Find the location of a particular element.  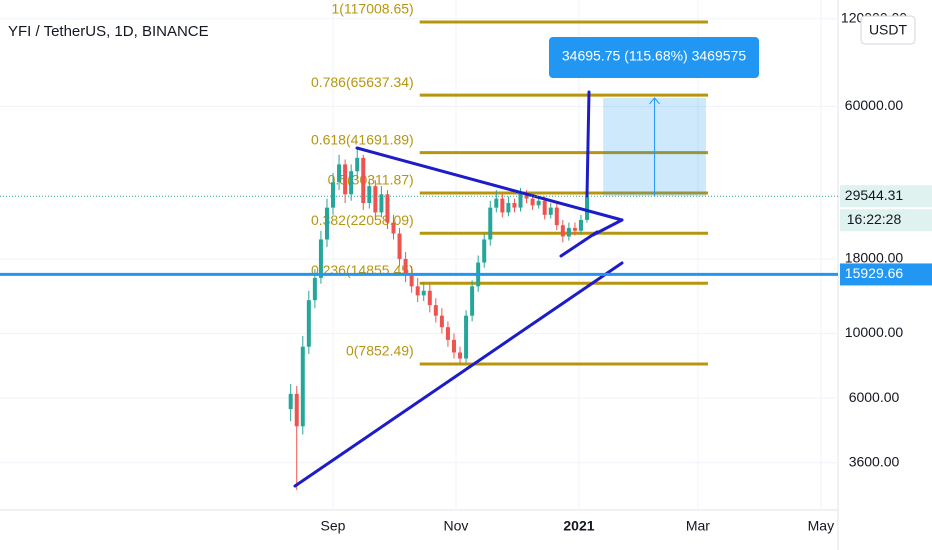

currency-button is located at coordinates (888, 30).